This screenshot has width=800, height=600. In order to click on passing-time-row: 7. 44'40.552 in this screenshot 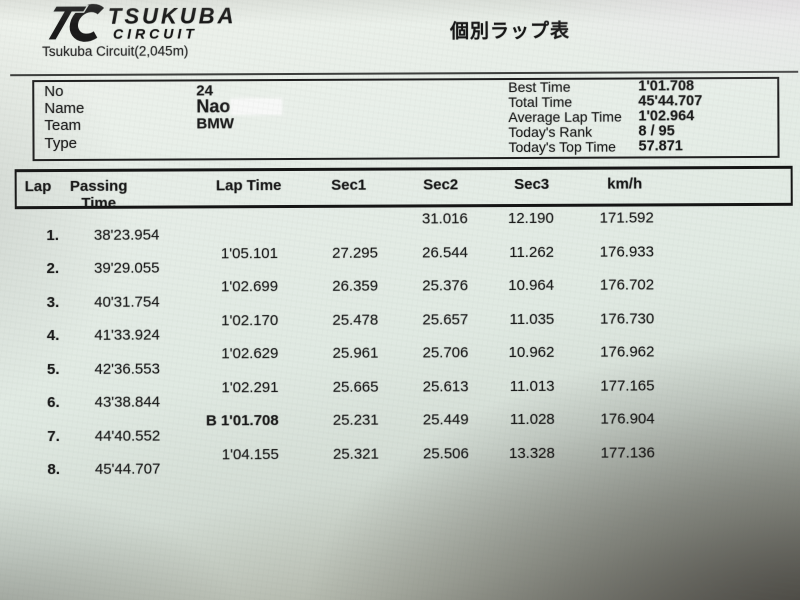, I will do `click(401, 435)`.